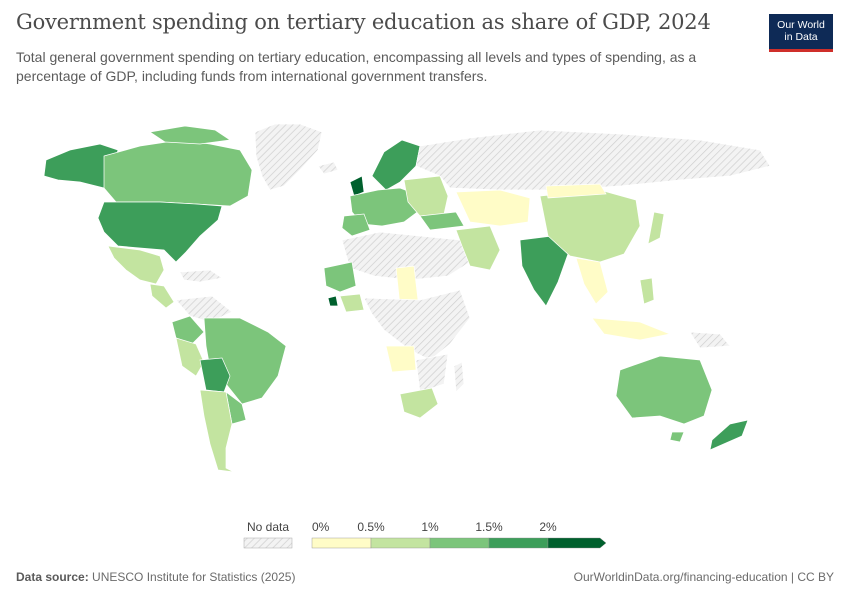 This screenshot has width=850, height=600. I want to click on region-south-africa, so click(419, 403).